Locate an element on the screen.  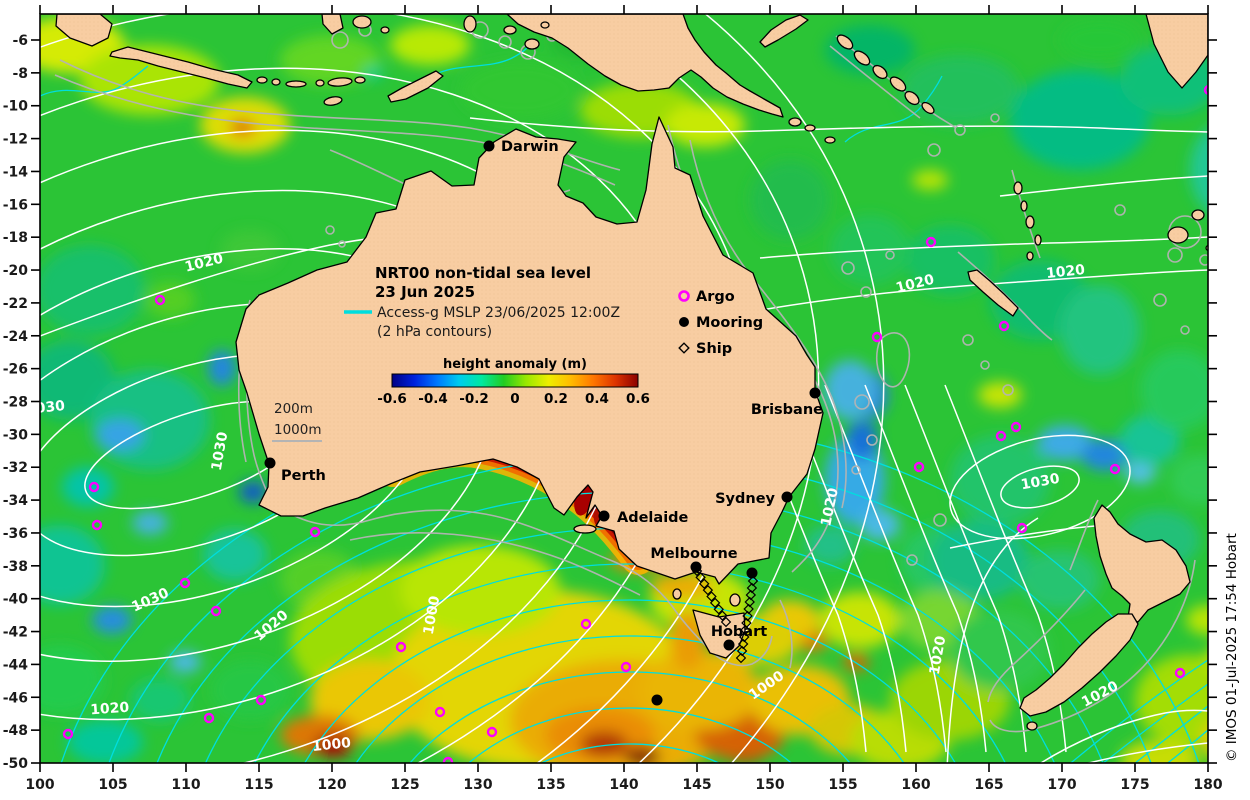
ship-legend-icon is located at coordinates (684, 348).